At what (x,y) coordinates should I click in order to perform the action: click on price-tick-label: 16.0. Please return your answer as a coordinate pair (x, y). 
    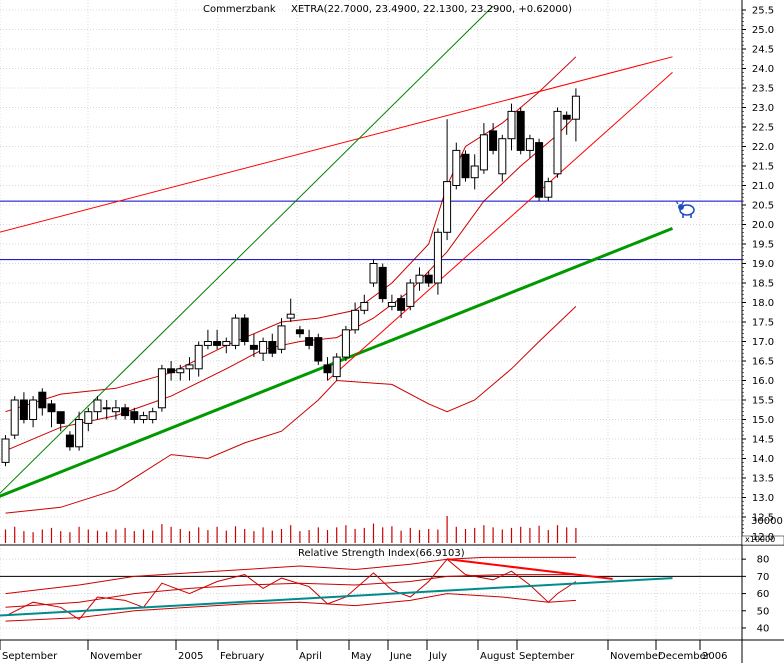
    Looking at the image, I should click on (763, 381).